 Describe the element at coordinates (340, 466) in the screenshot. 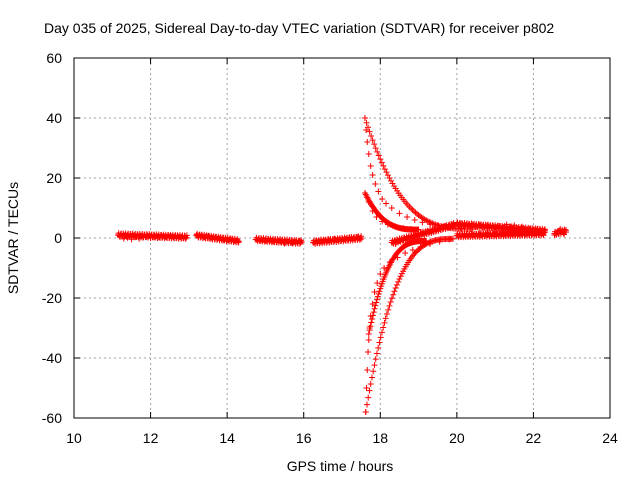

I see `x-axis-label: GPS time / hours` at that location.